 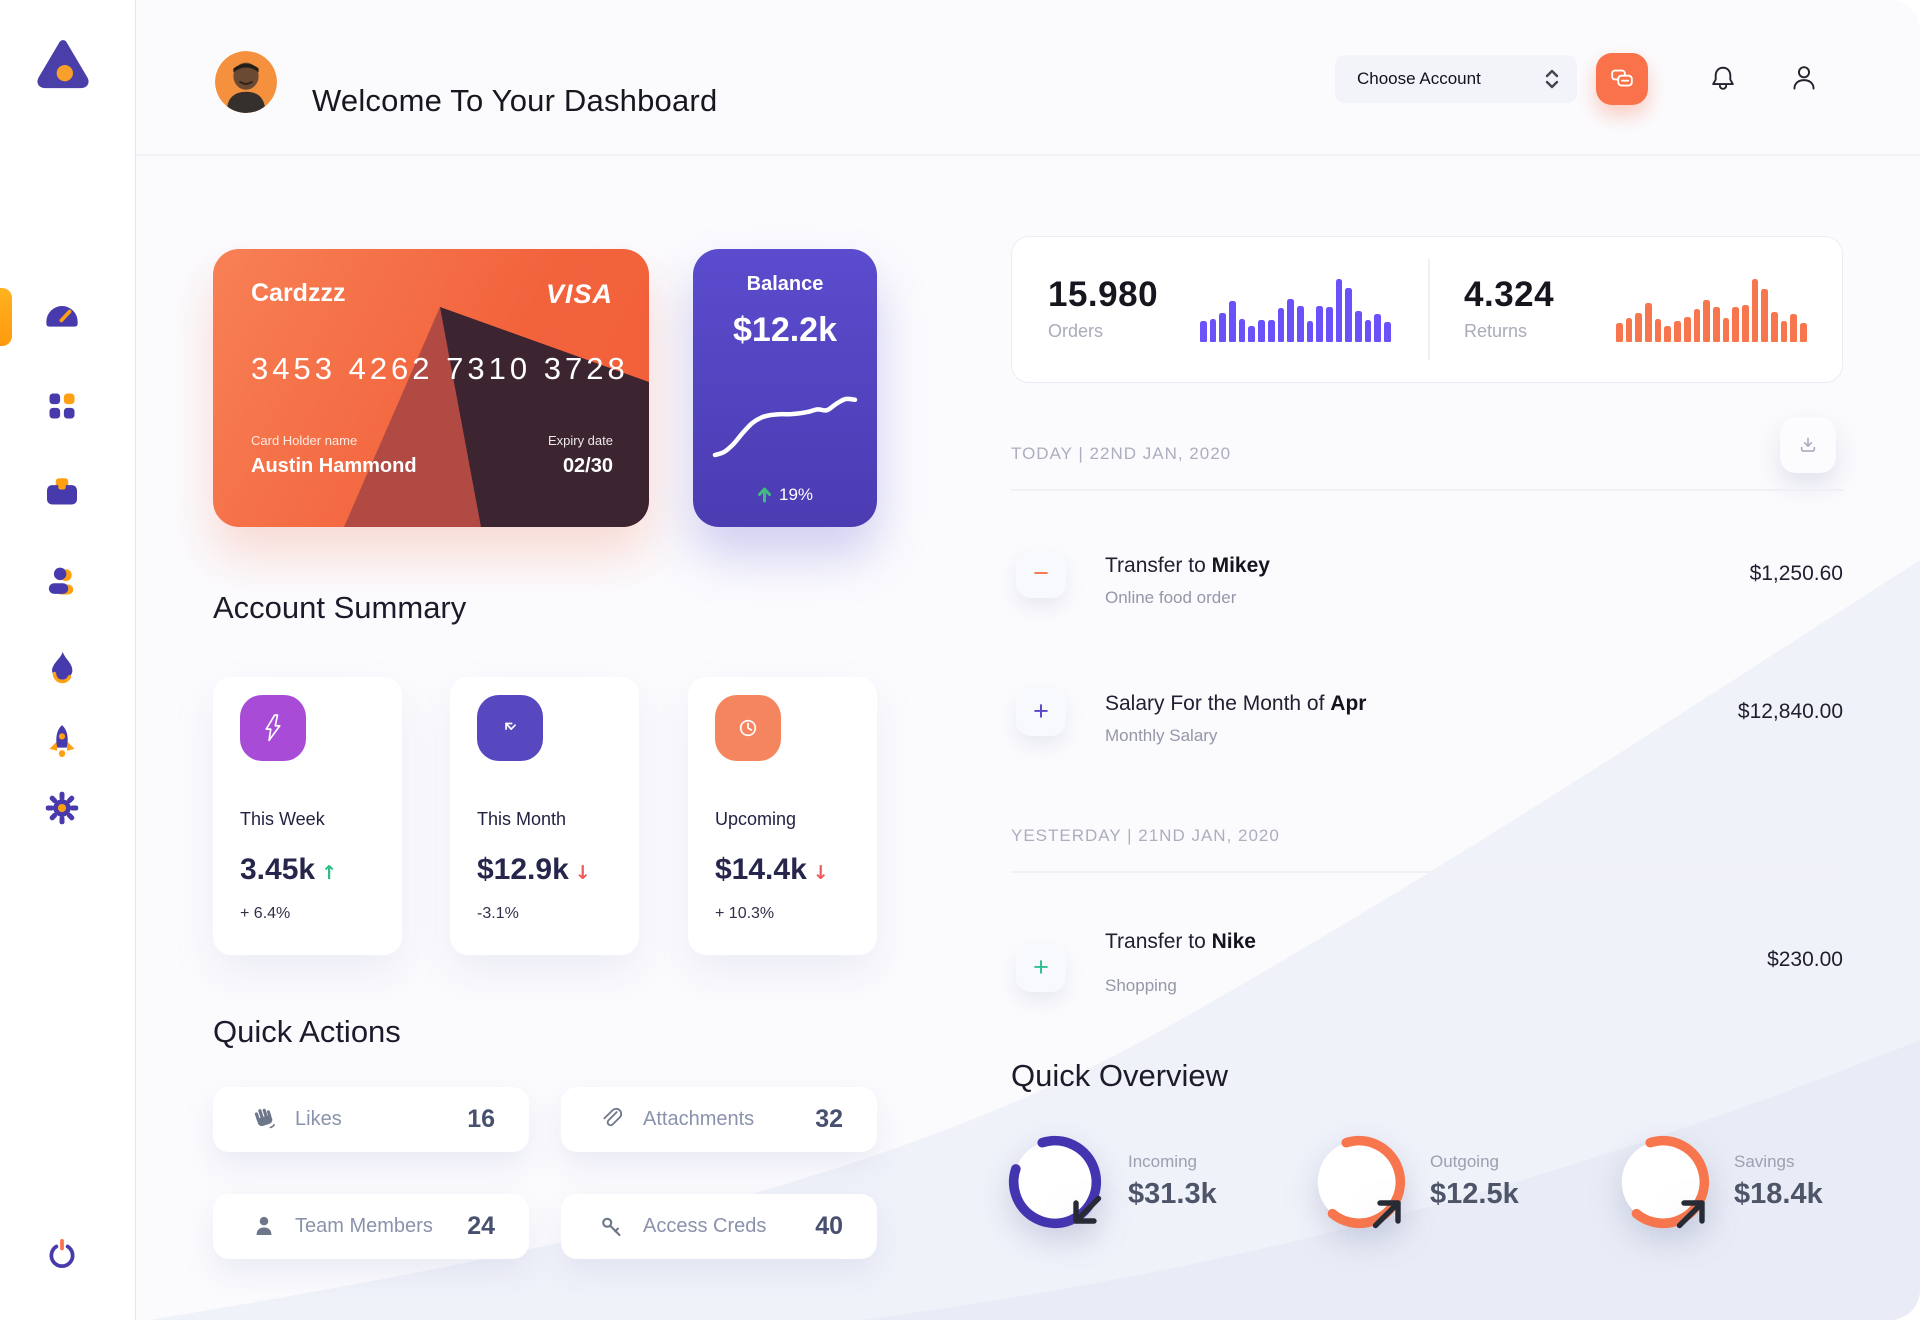 I want to click on sidebar-item-settings, so click(x=62, y=808).